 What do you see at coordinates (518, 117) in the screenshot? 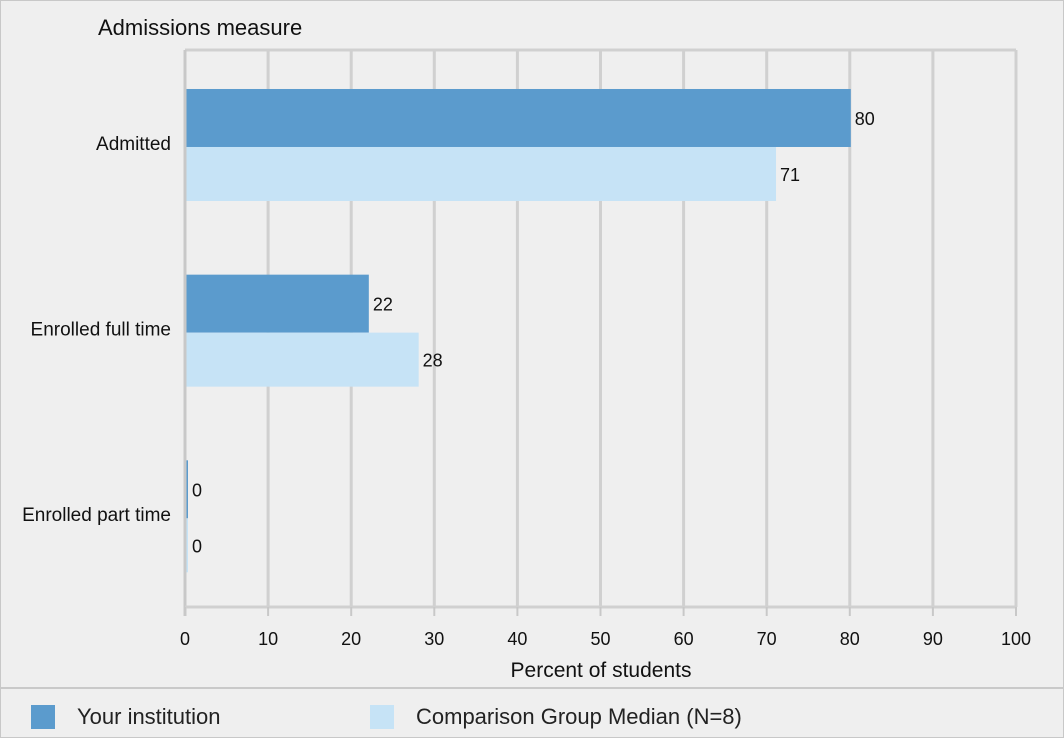
I see `bar-admitted-your-institution` at bounding box center [518, 117].